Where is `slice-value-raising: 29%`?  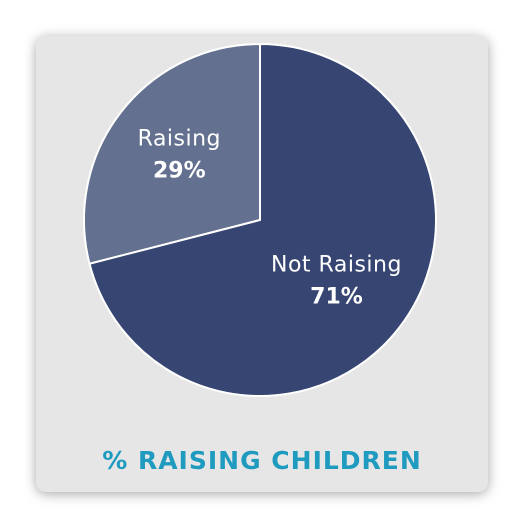
slice-value-raising: 29% is located at coordinates (179, 170).